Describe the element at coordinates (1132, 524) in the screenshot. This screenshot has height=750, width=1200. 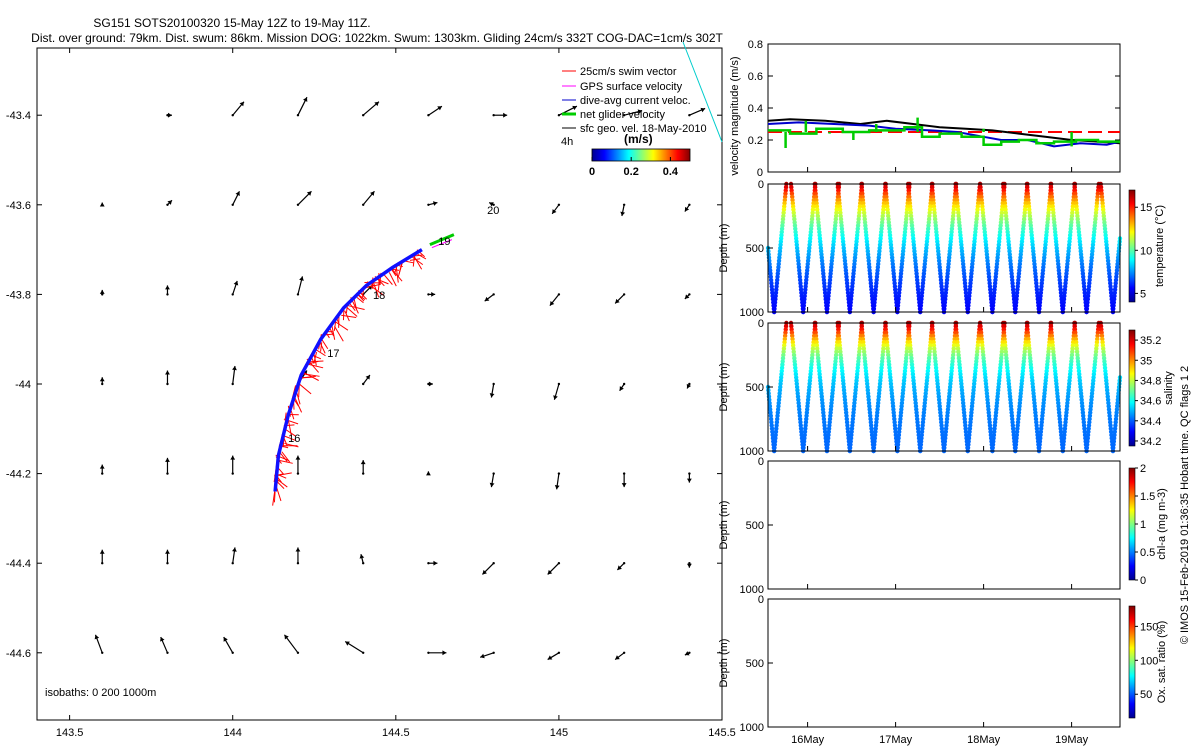
I see `chla-colorbar` at that location.